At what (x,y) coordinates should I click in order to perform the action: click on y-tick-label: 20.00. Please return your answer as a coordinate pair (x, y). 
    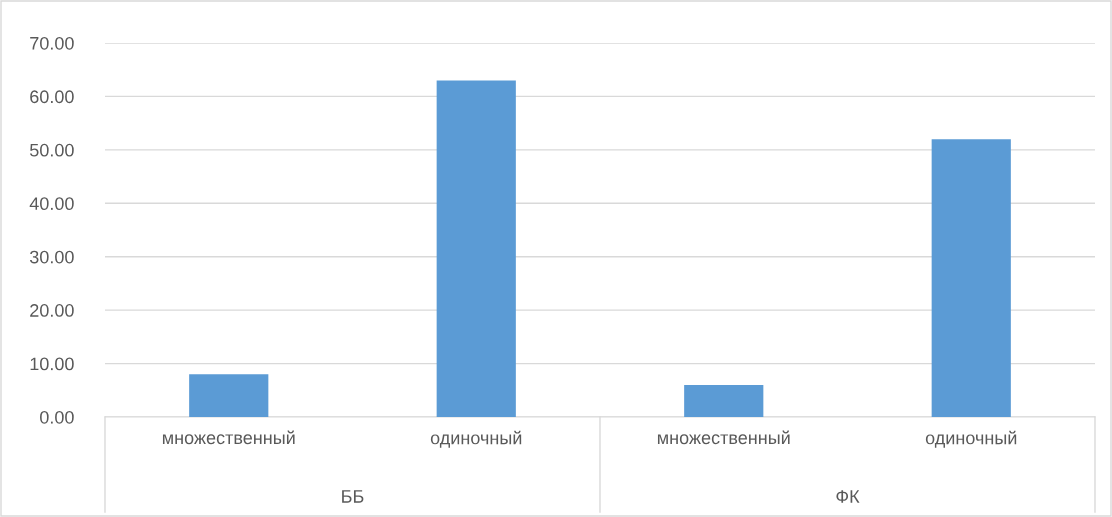
    Looking at the image, I should click on (52, 310).